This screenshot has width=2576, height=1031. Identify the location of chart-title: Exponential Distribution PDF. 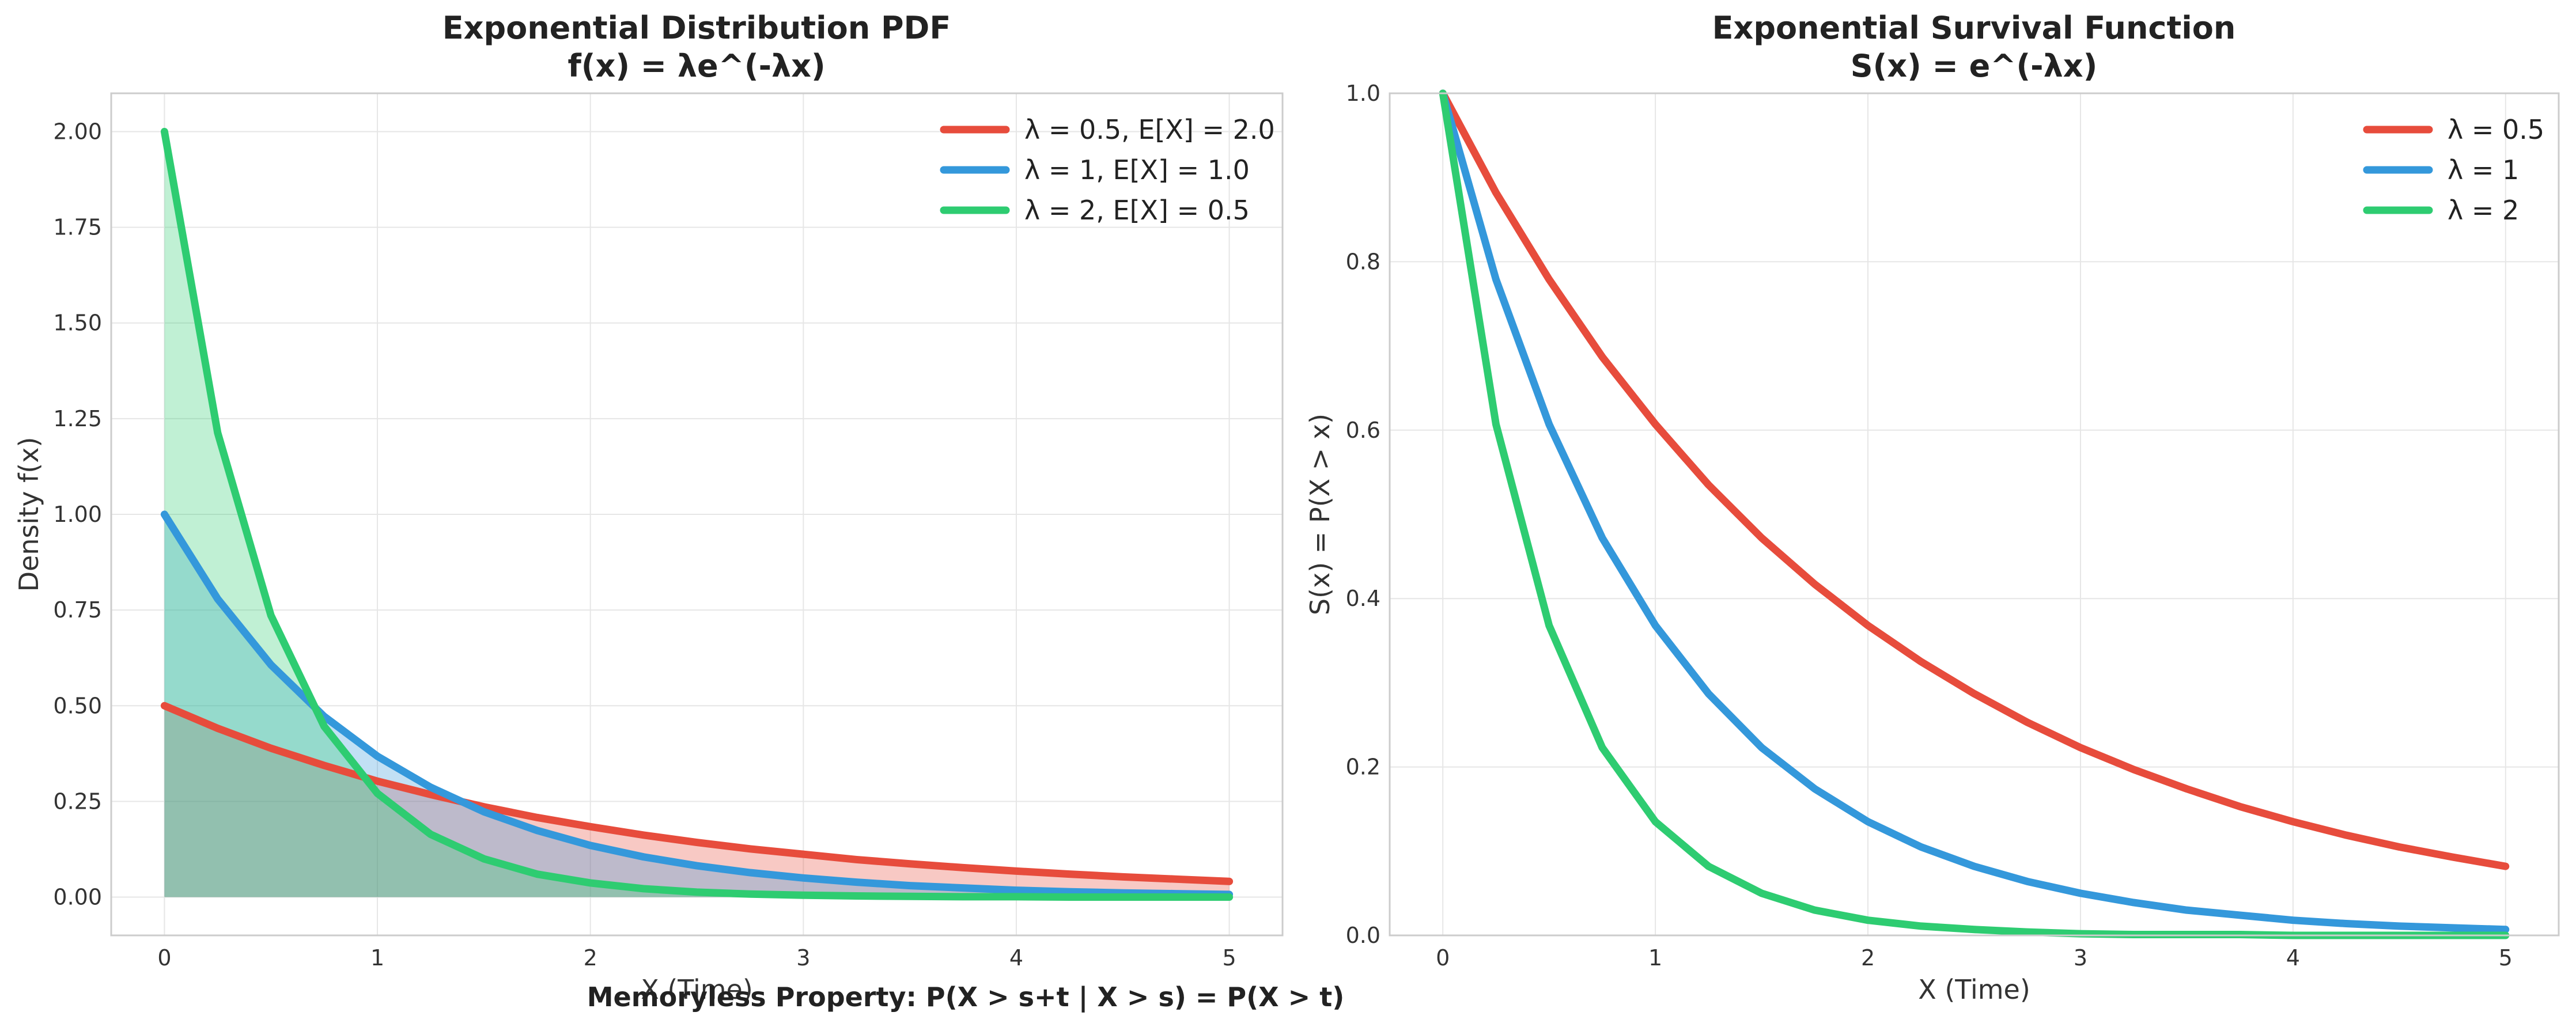
(696, 28).